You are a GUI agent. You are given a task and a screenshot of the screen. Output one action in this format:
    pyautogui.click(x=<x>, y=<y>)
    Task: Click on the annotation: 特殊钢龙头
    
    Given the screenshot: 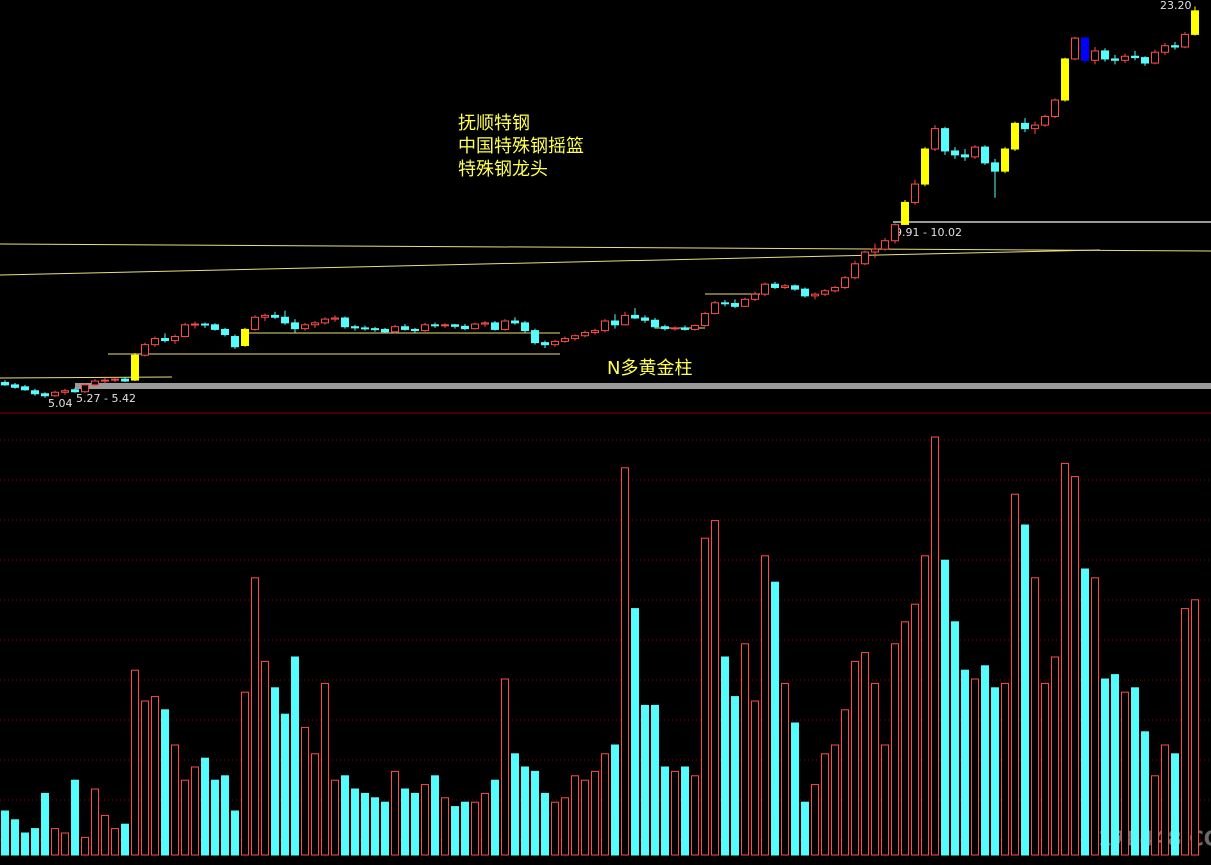 What is the action you would take?
    pyautogui.click(x=503, y=169)
    